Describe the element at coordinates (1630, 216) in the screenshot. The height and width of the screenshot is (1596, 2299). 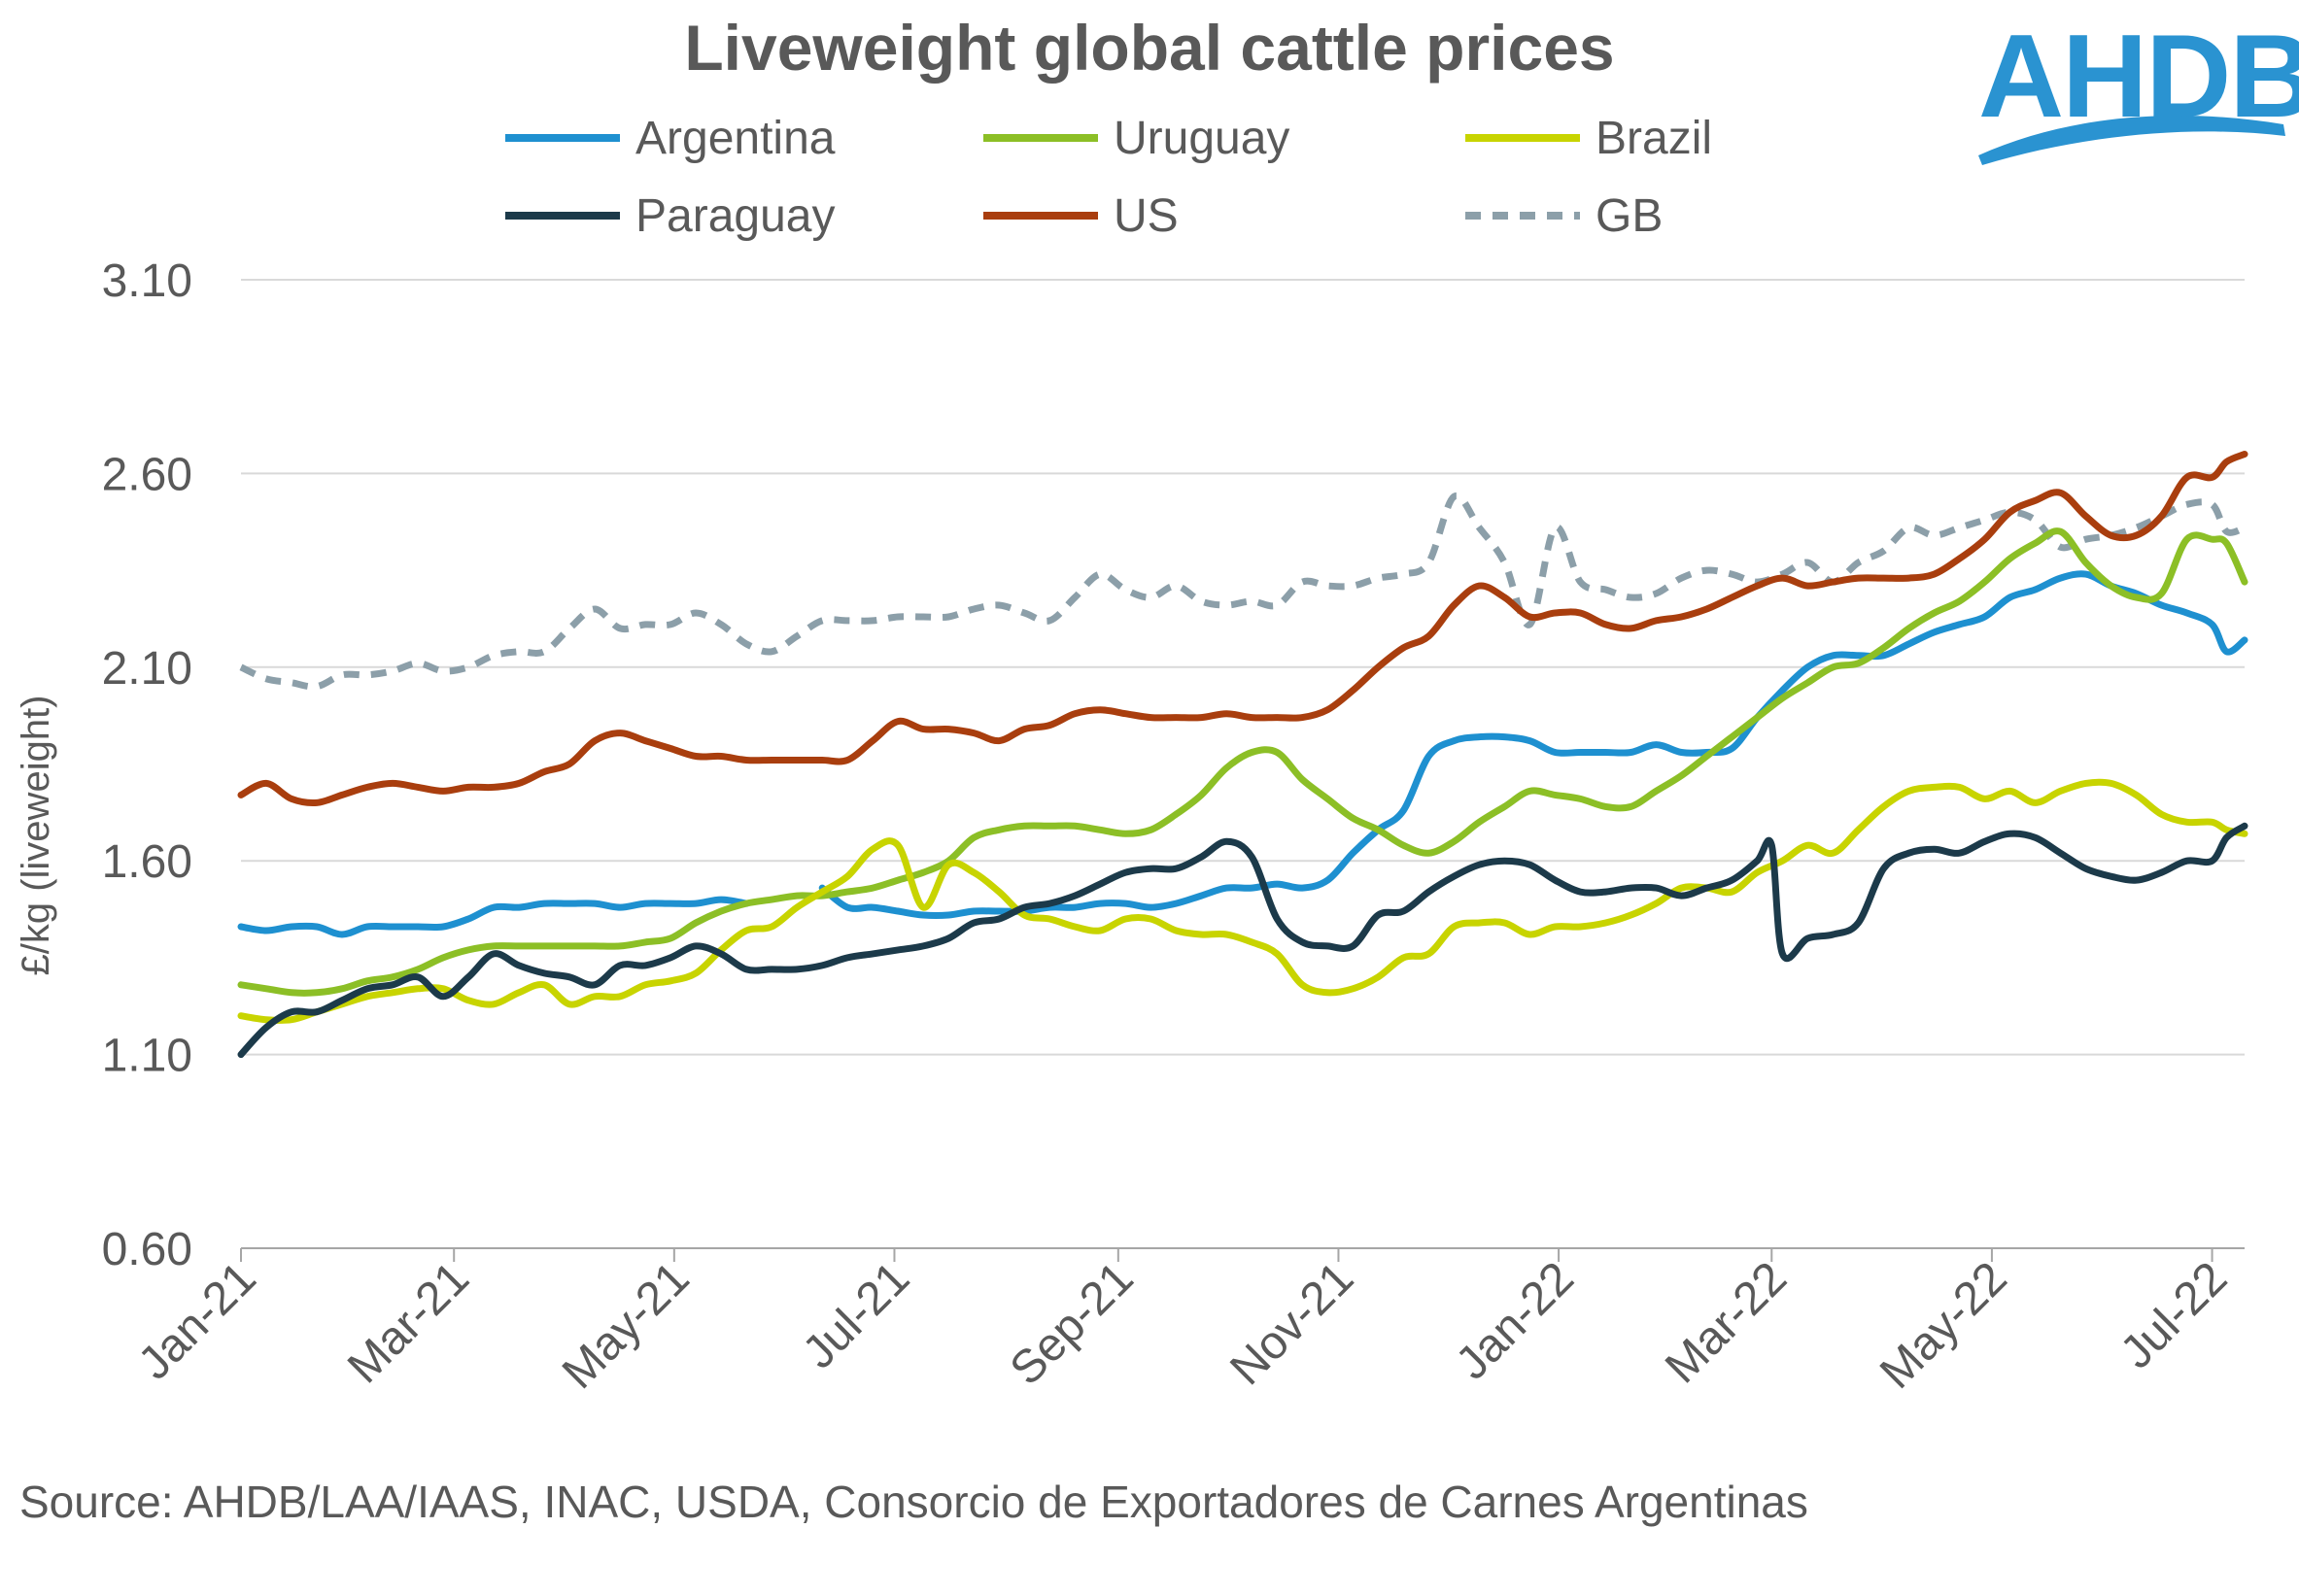
I see `legend-label-gb: GB` at that location.